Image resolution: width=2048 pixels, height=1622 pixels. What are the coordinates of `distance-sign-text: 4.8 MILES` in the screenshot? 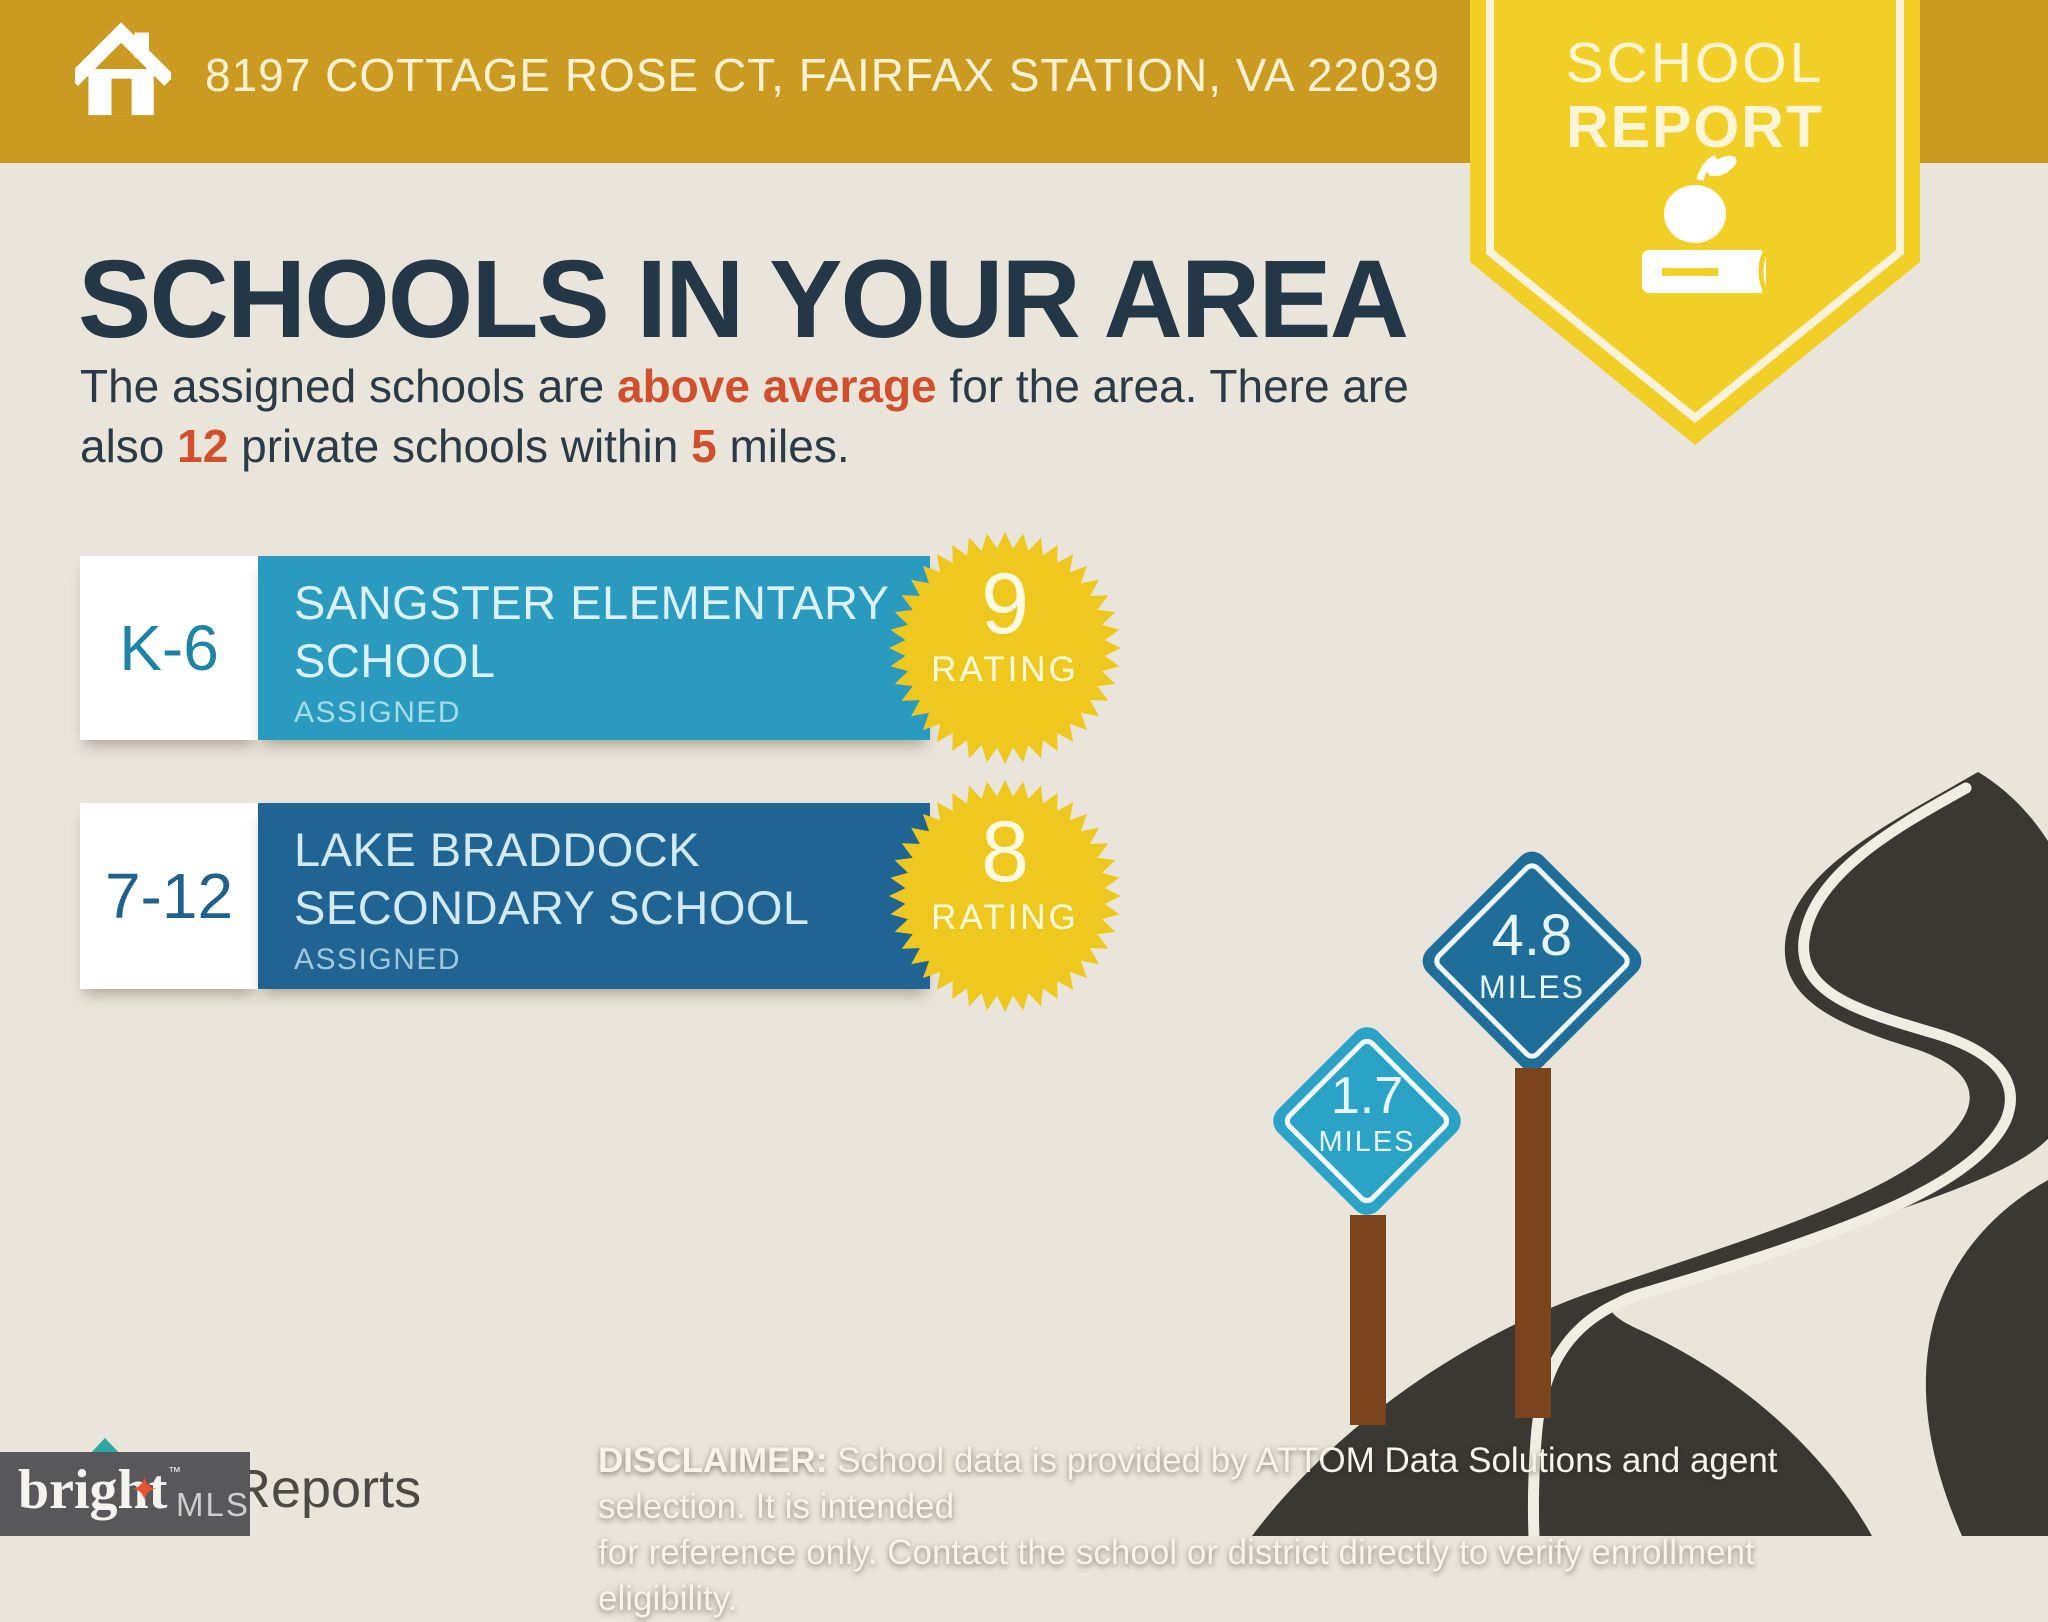 It's located at (1532, 954).